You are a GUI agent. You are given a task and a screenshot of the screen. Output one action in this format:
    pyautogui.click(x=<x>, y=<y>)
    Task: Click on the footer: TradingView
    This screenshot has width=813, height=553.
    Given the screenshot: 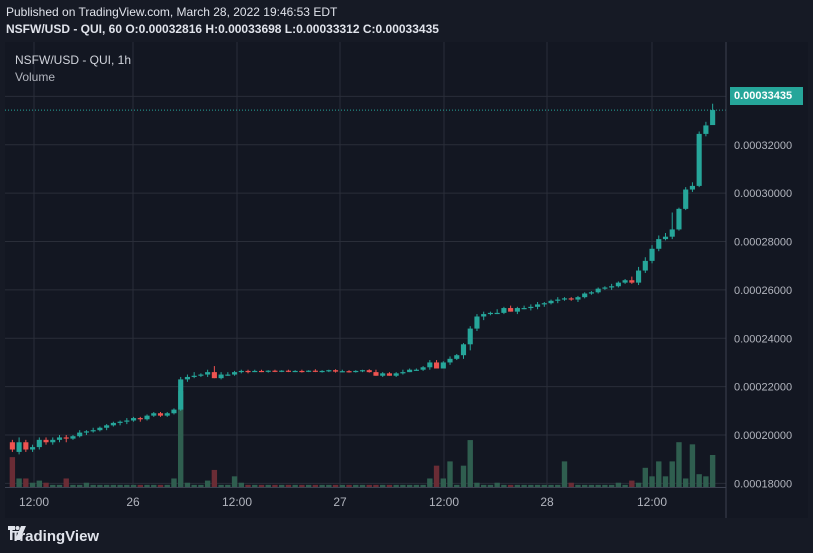 What is the action you would take?
    pyautogui.click(x=52, y=536)
    